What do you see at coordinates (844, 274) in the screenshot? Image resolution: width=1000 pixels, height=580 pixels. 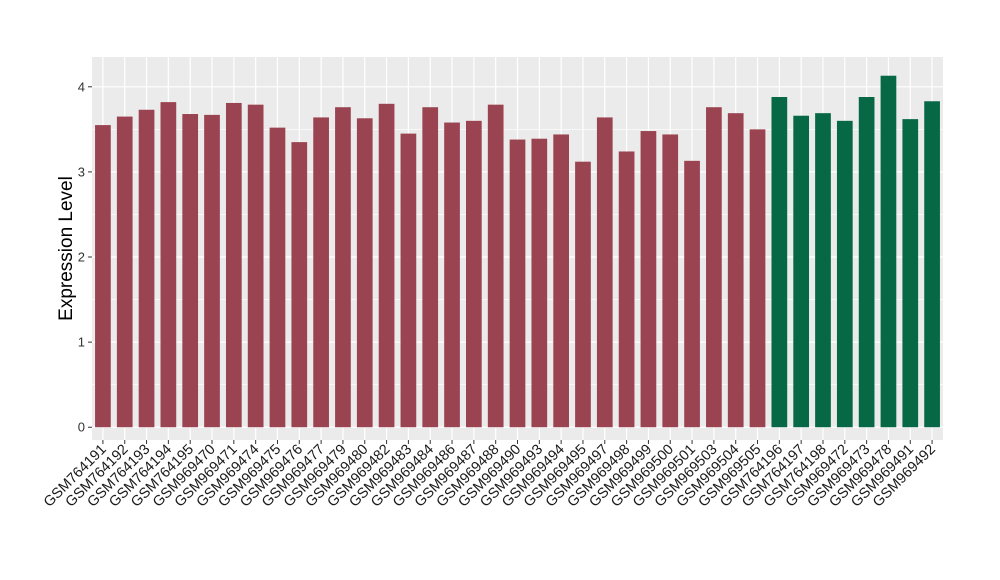 I see `bar-GSM969472` at bounding box center [844, 274].